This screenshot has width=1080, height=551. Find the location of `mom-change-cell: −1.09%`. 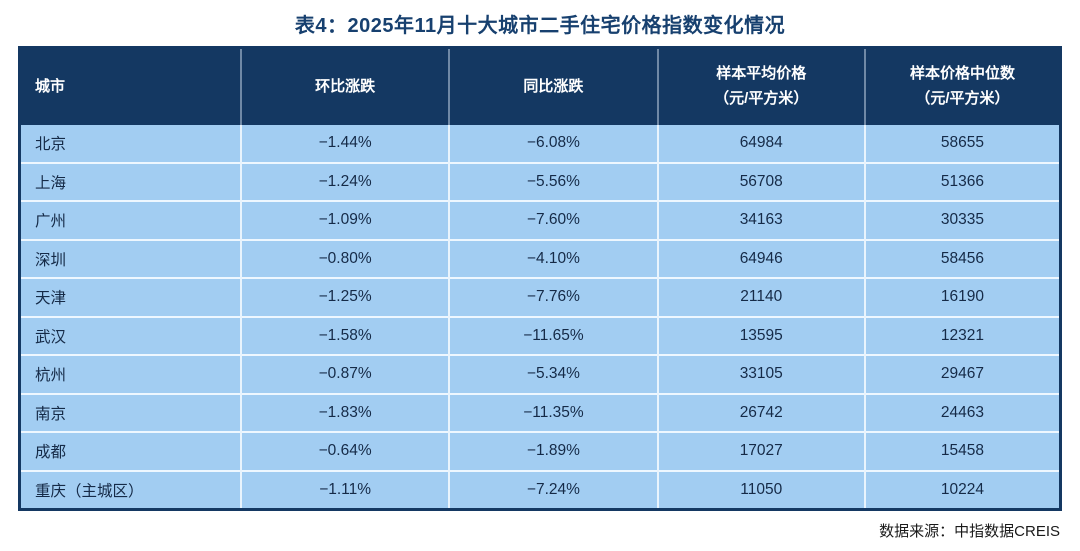

mom-change-cell: −1.09% is located at coordinates (344, 220).